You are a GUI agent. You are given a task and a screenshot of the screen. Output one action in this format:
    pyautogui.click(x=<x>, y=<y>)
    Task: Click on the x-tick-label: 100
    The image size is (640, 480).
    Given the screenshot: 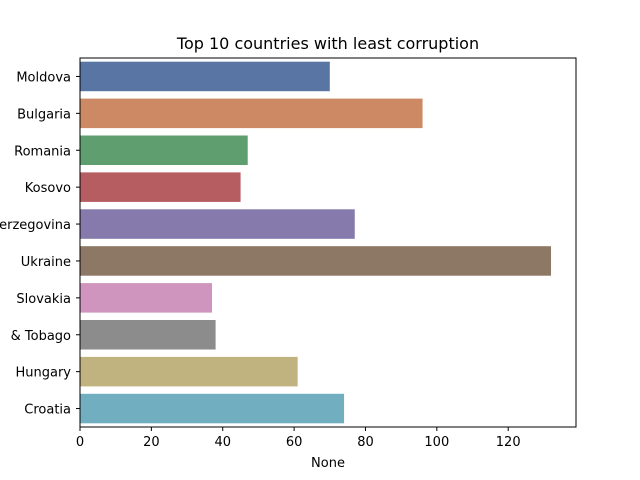 What is the action you would take?
    pyautogui.click(x=436, y=442)
    